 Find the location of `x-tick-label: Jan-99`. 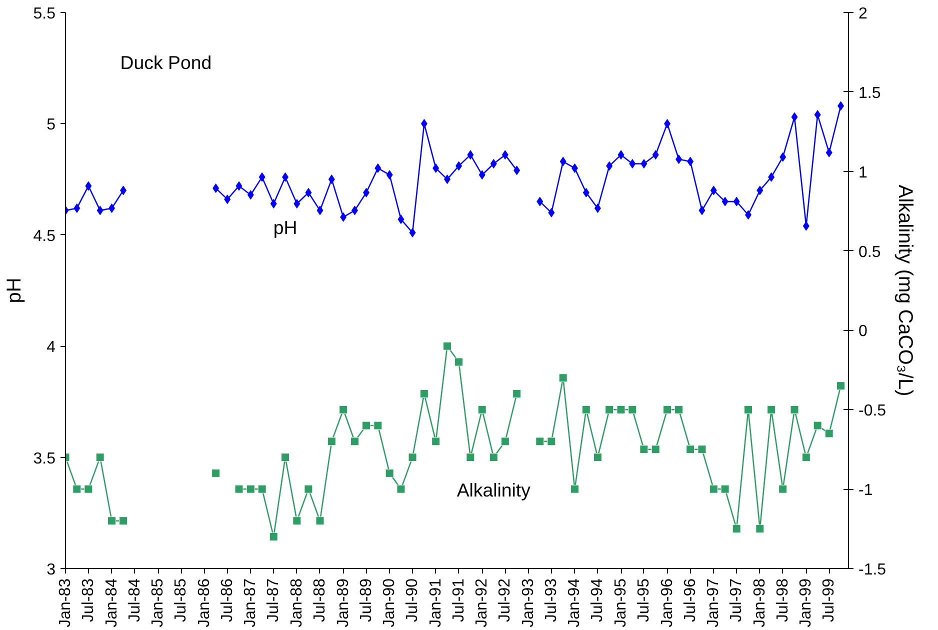

x-tick-label: Jan-99 is located at coordinates (806, 603).